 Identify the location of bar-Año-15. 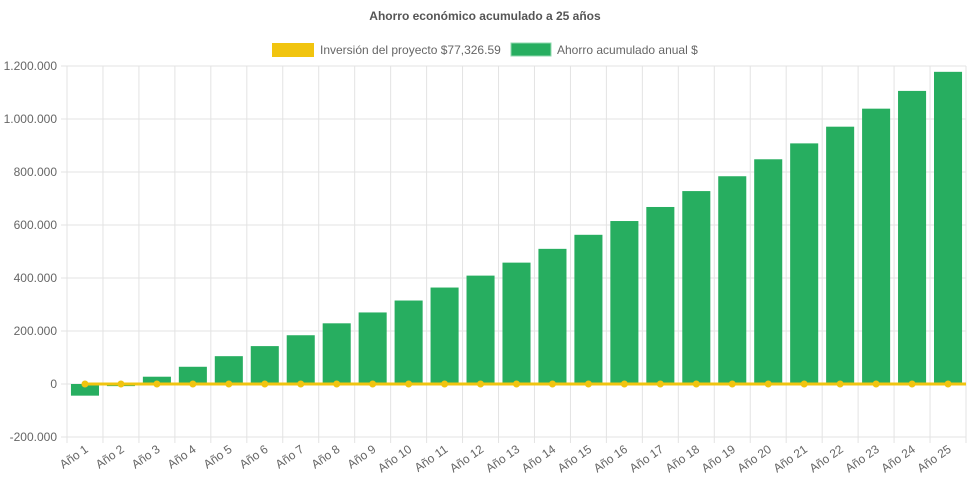
(588, 309).